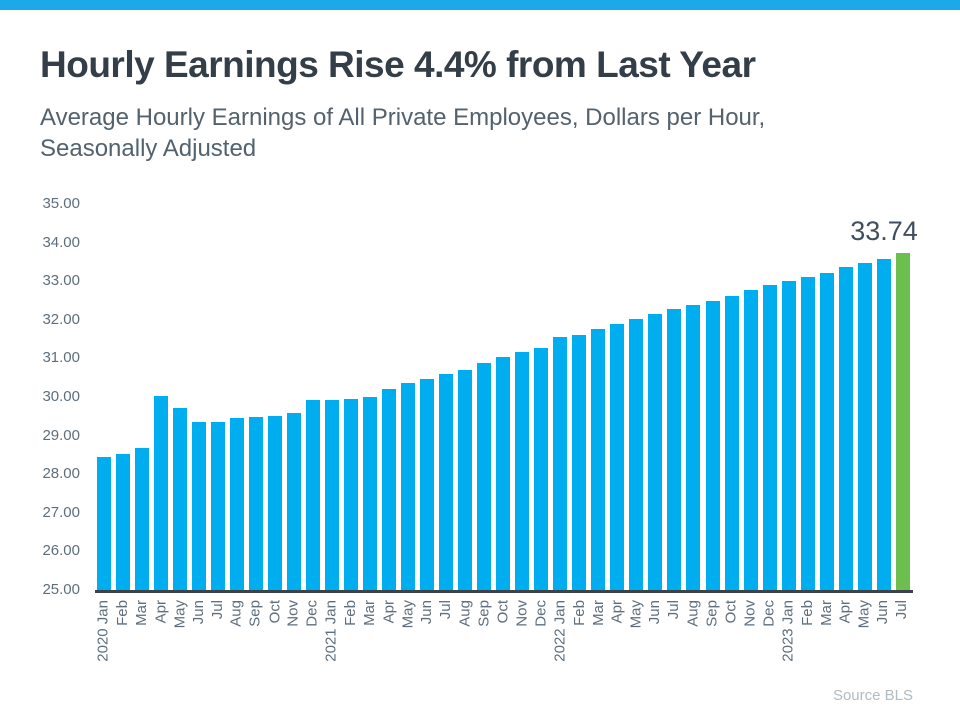 This screenshot has height=720, width=960. I want to click on y-axis-tick-label: 27.00, so click(61, 512).